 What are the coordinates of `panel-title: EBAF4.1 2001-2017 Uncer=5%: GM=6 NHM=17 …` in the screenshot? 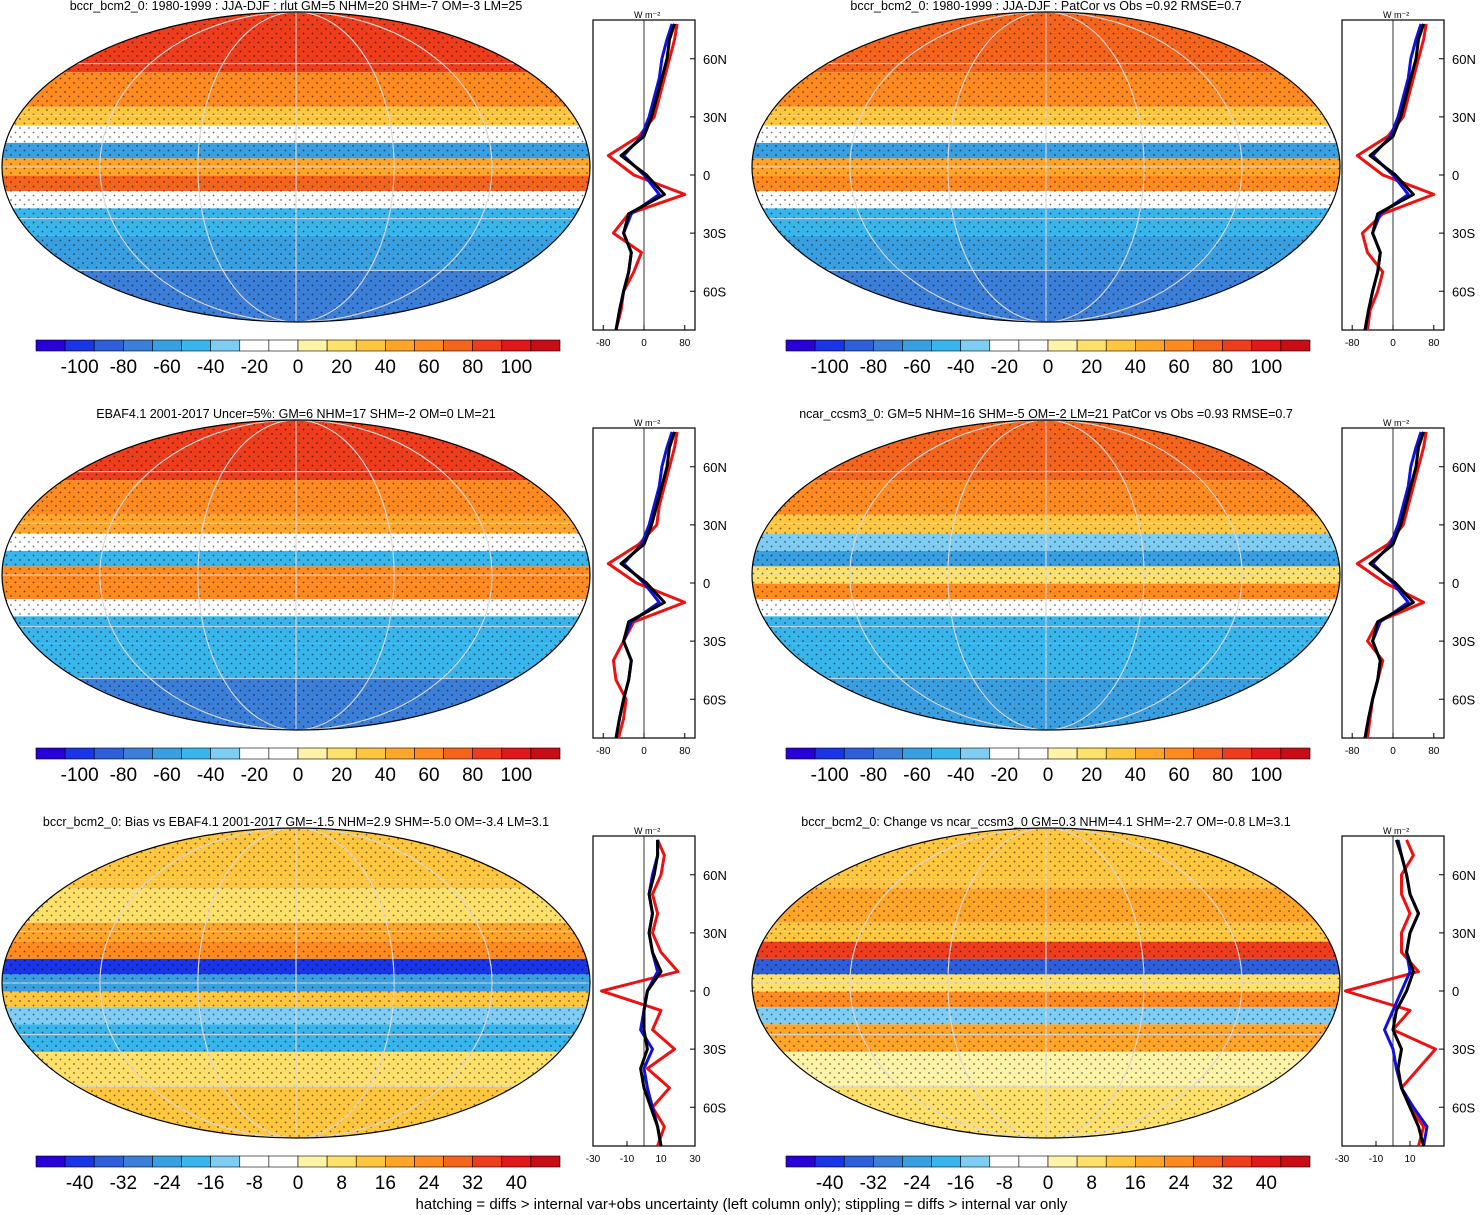 It's located at (296, 414).